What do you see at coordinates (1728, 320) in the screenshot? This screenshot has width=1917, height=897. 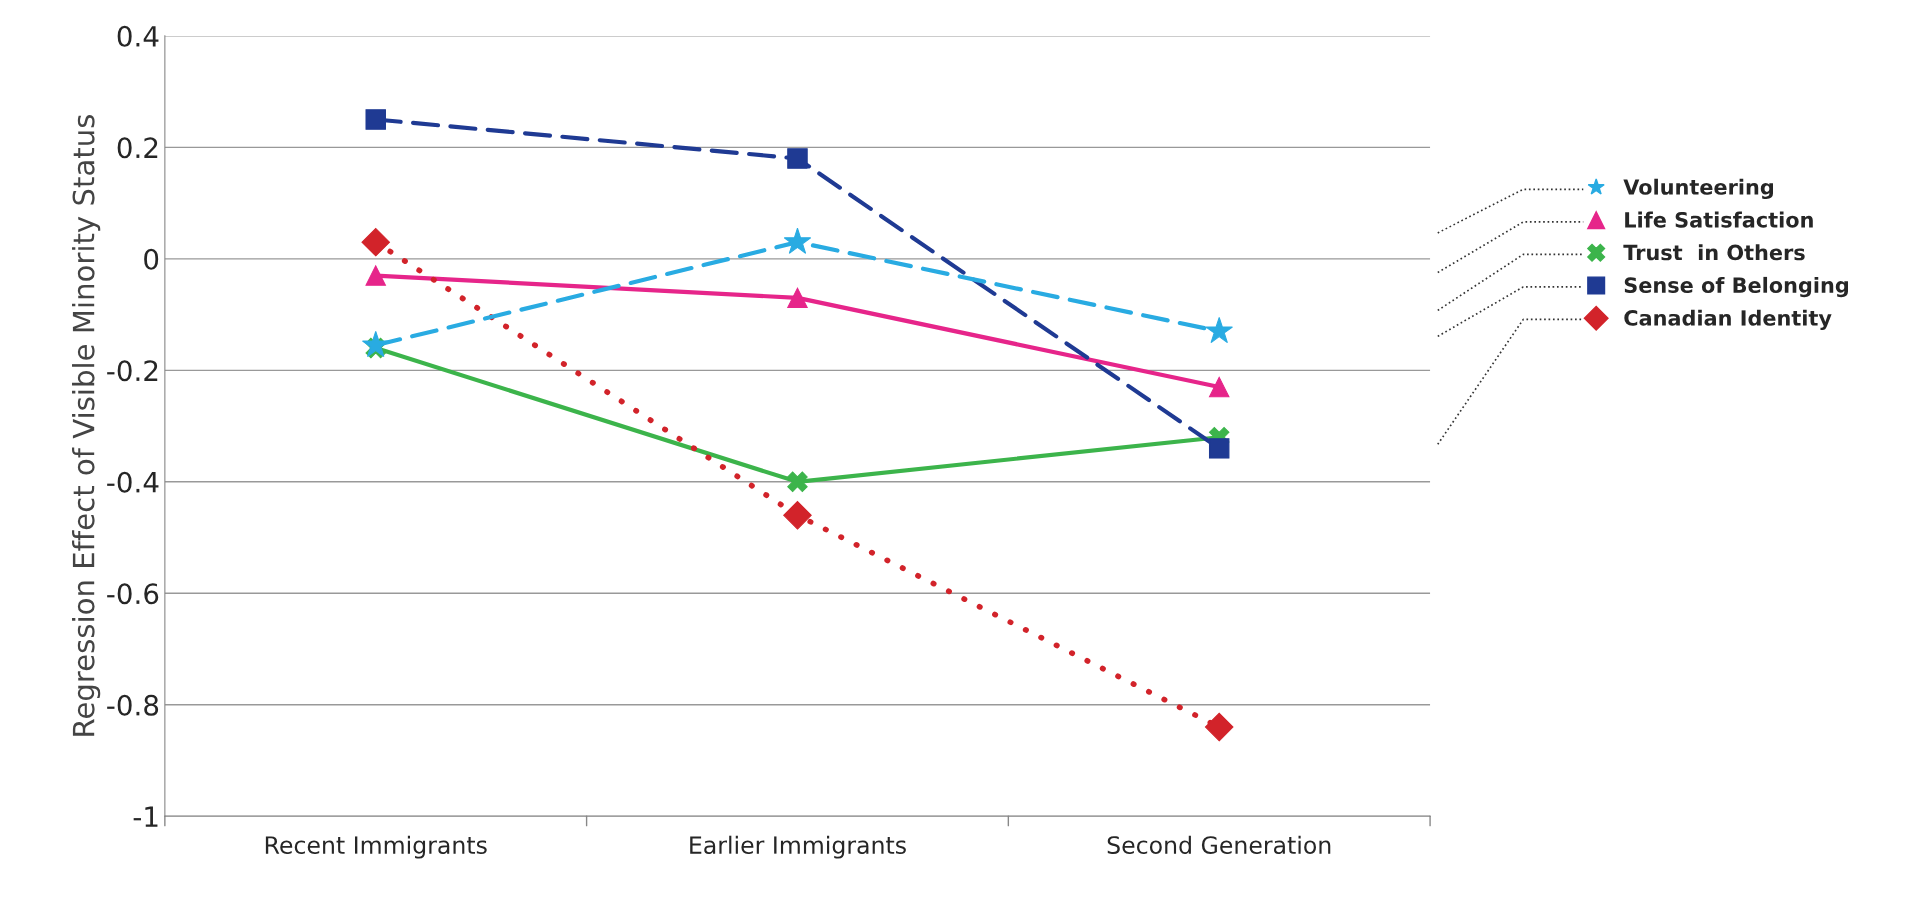 I see `legend-label: Canadian Identity` at bounding box center [1728, 320].